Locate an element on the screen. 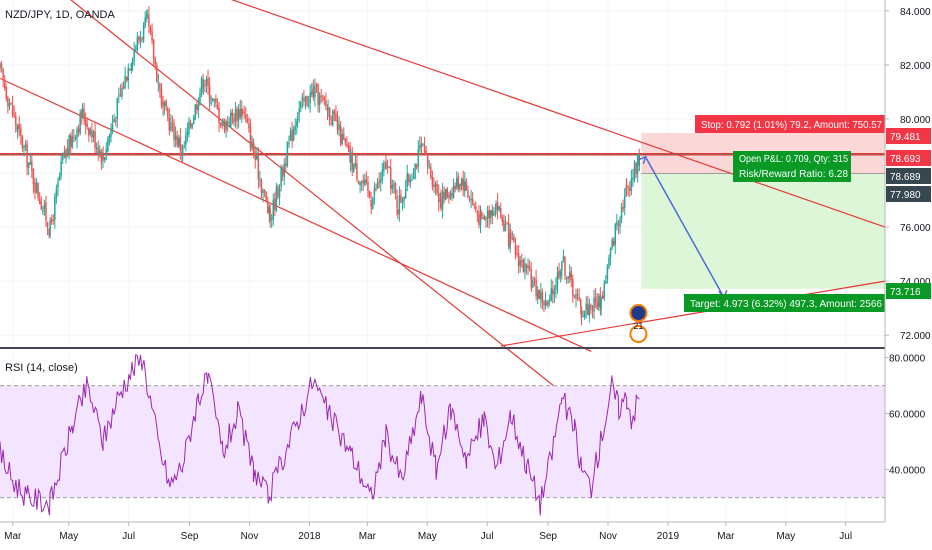  position-zones is located at coordinates (763, 210).